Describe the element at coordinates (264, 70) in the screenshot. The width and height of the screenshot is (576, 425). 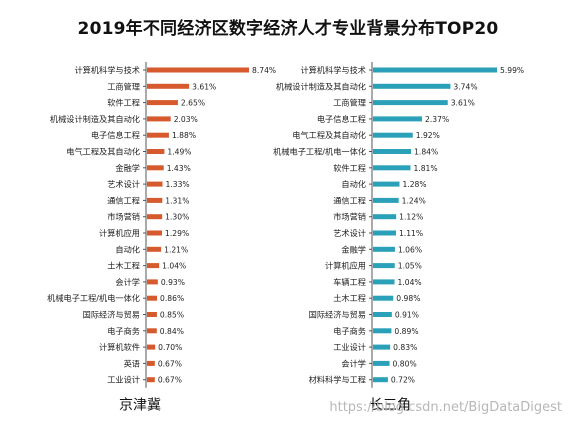
I see `value-label: 8.74%` at that location.